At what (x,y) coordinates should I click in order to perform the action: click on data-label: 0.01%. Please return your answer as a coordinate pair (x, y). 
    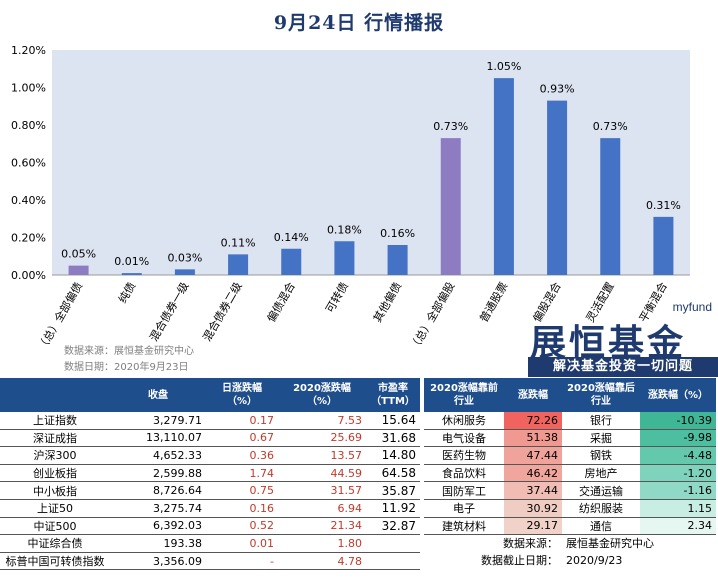
    Looking at the image, I should click on (131, 261).